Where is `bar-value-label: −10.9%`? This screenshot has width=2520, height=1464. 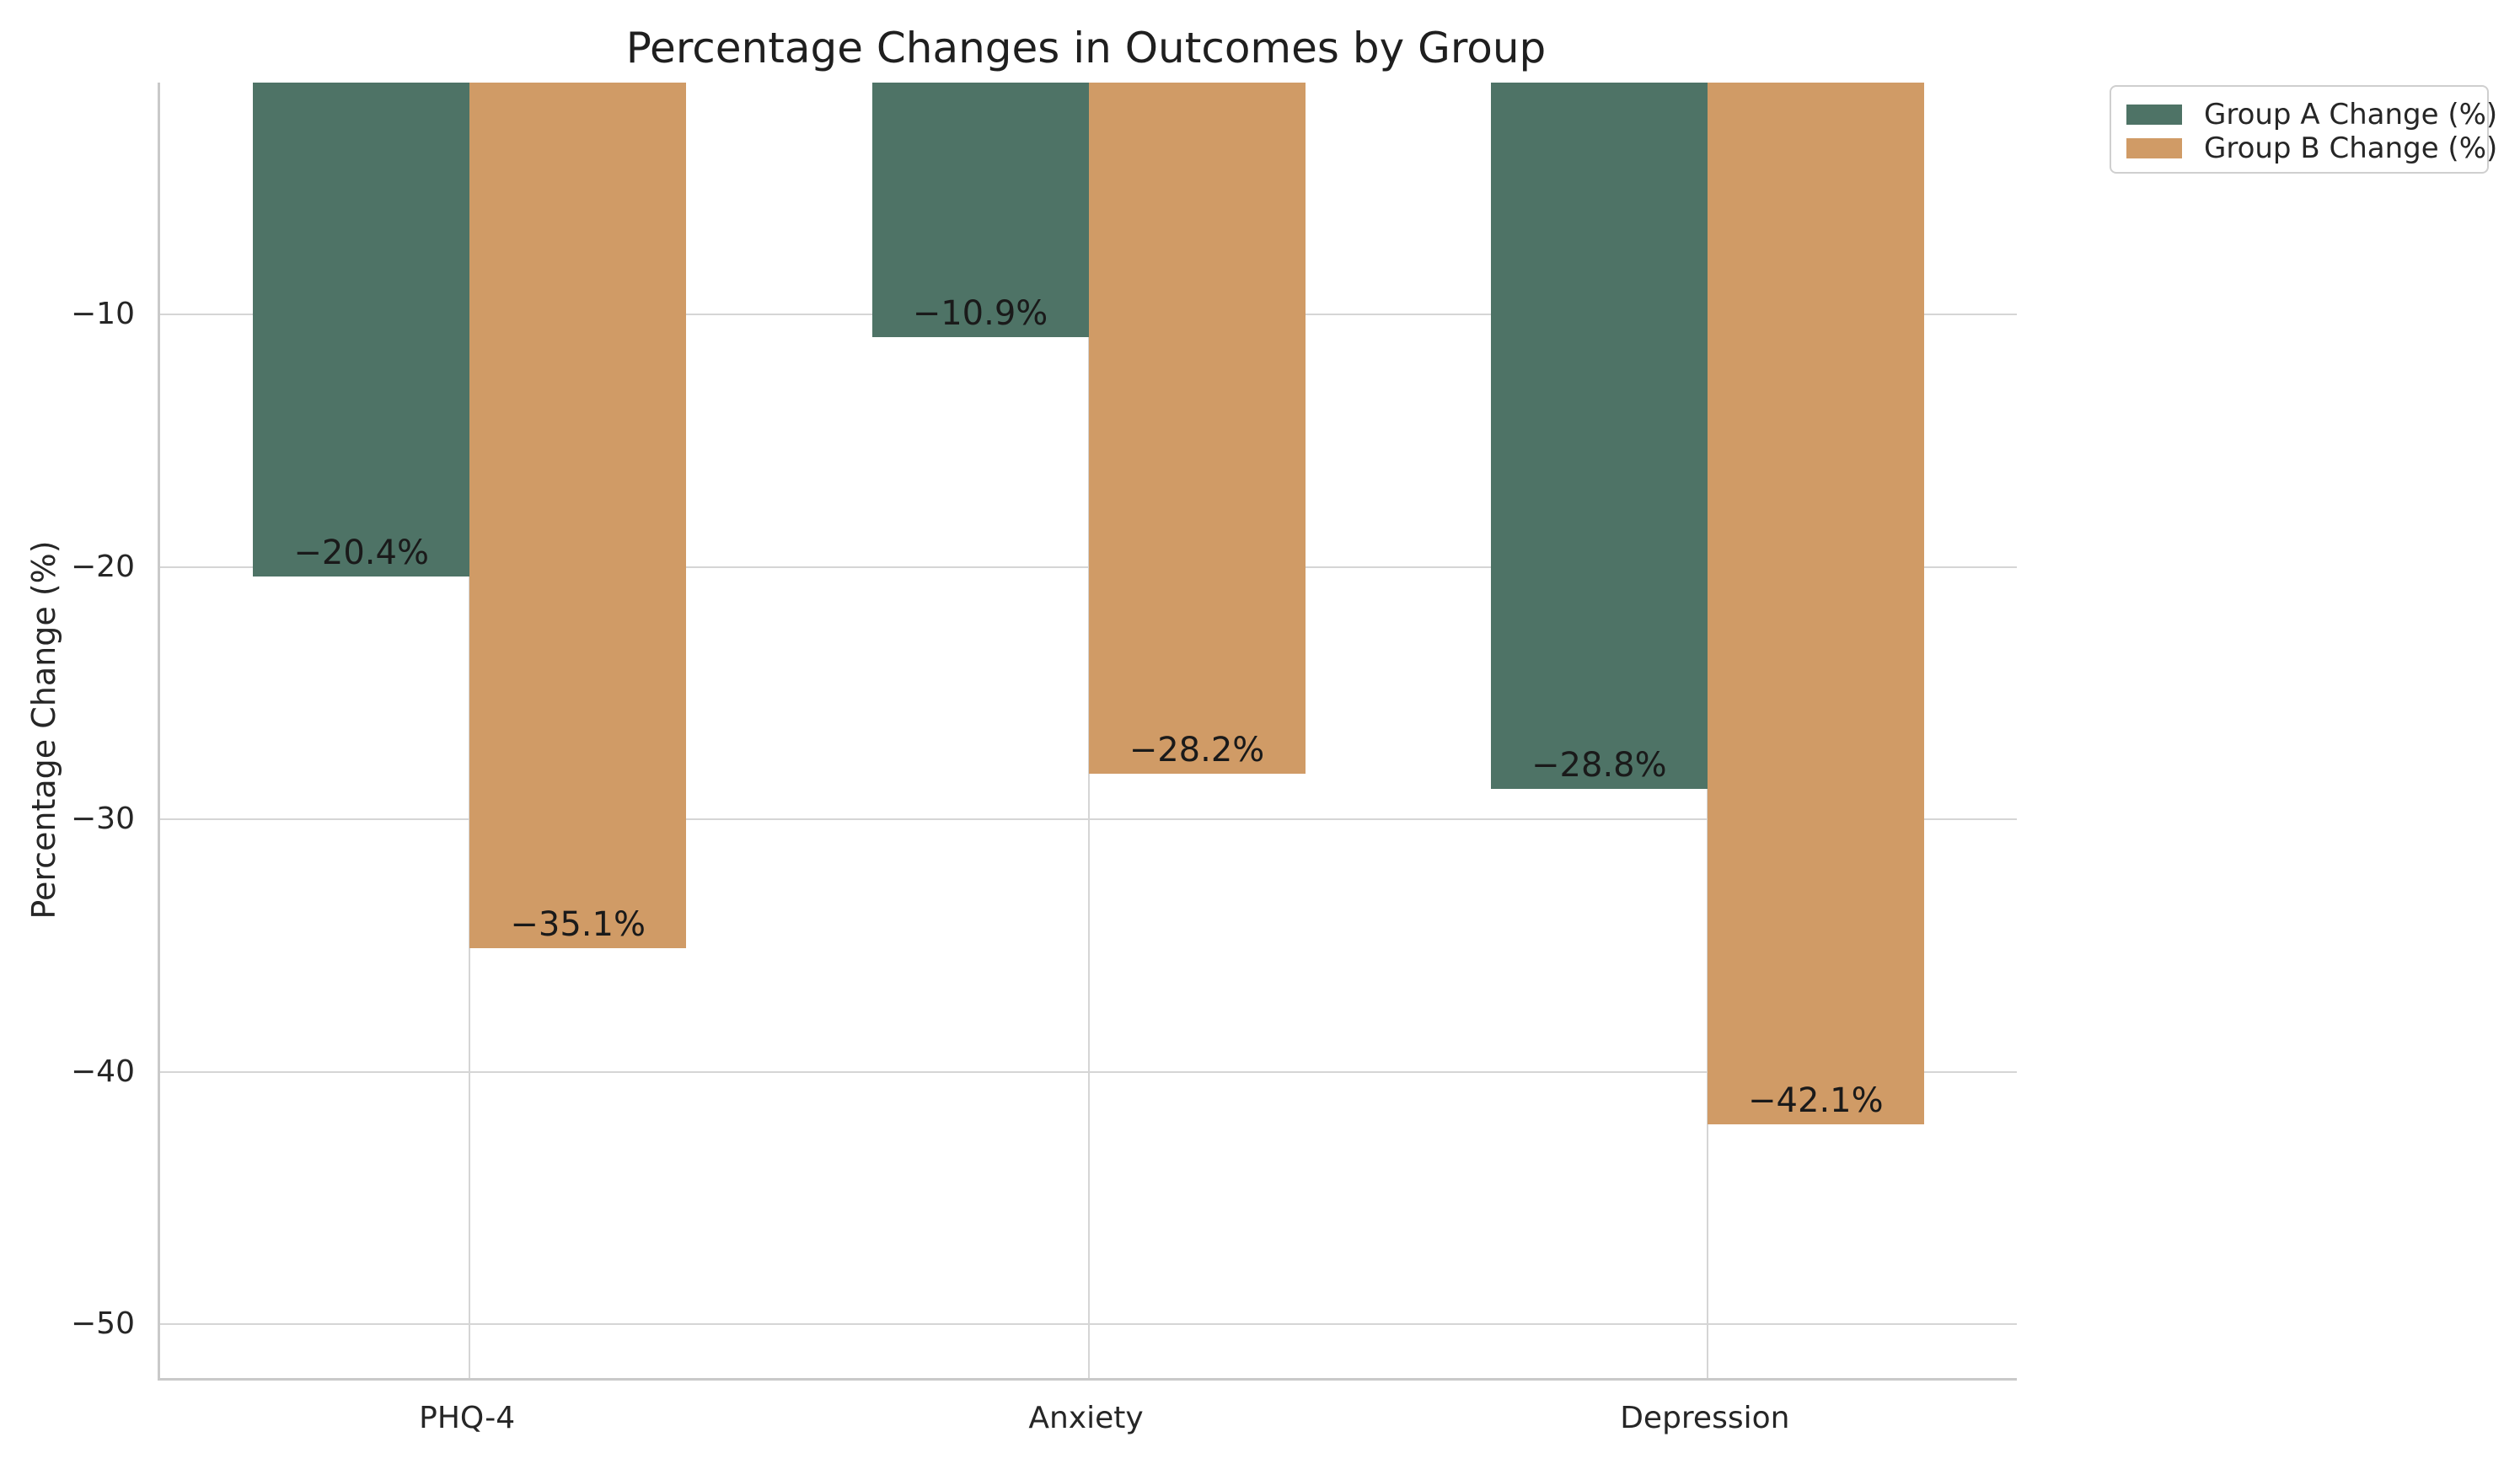 bar-value-label: −10.9% is located at coordinates (980, 313).